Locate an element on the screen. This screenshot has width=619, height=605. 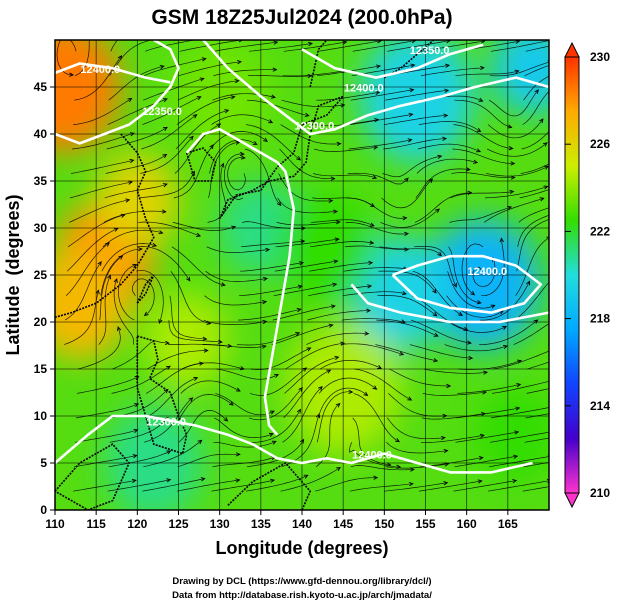
y-tick-label: 5 is located at coordinates (43, 463).